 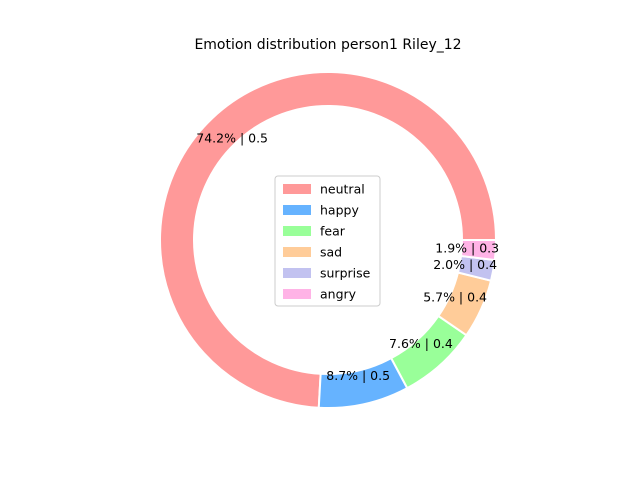 What do you see at coordinates (478, 250) in the screenshot?
I see `slice-angry` at bounding box center [478, 250].